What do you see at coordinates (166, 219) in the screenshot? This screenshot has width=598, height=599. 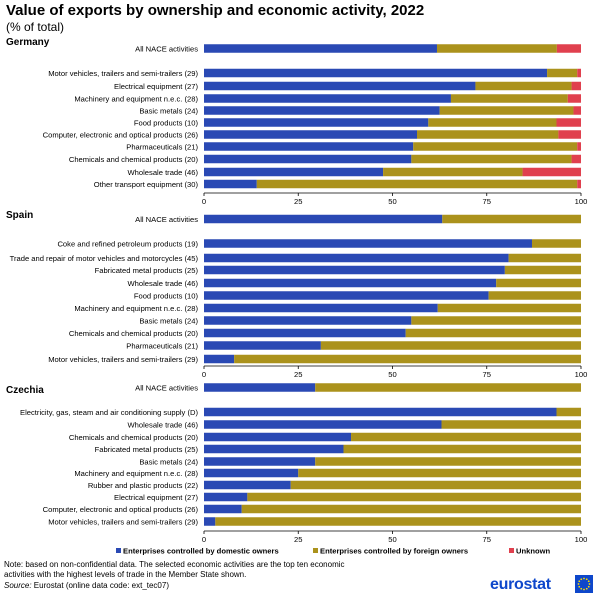 I see `category-label: All NACE activities` at bounding box center [166, 219].